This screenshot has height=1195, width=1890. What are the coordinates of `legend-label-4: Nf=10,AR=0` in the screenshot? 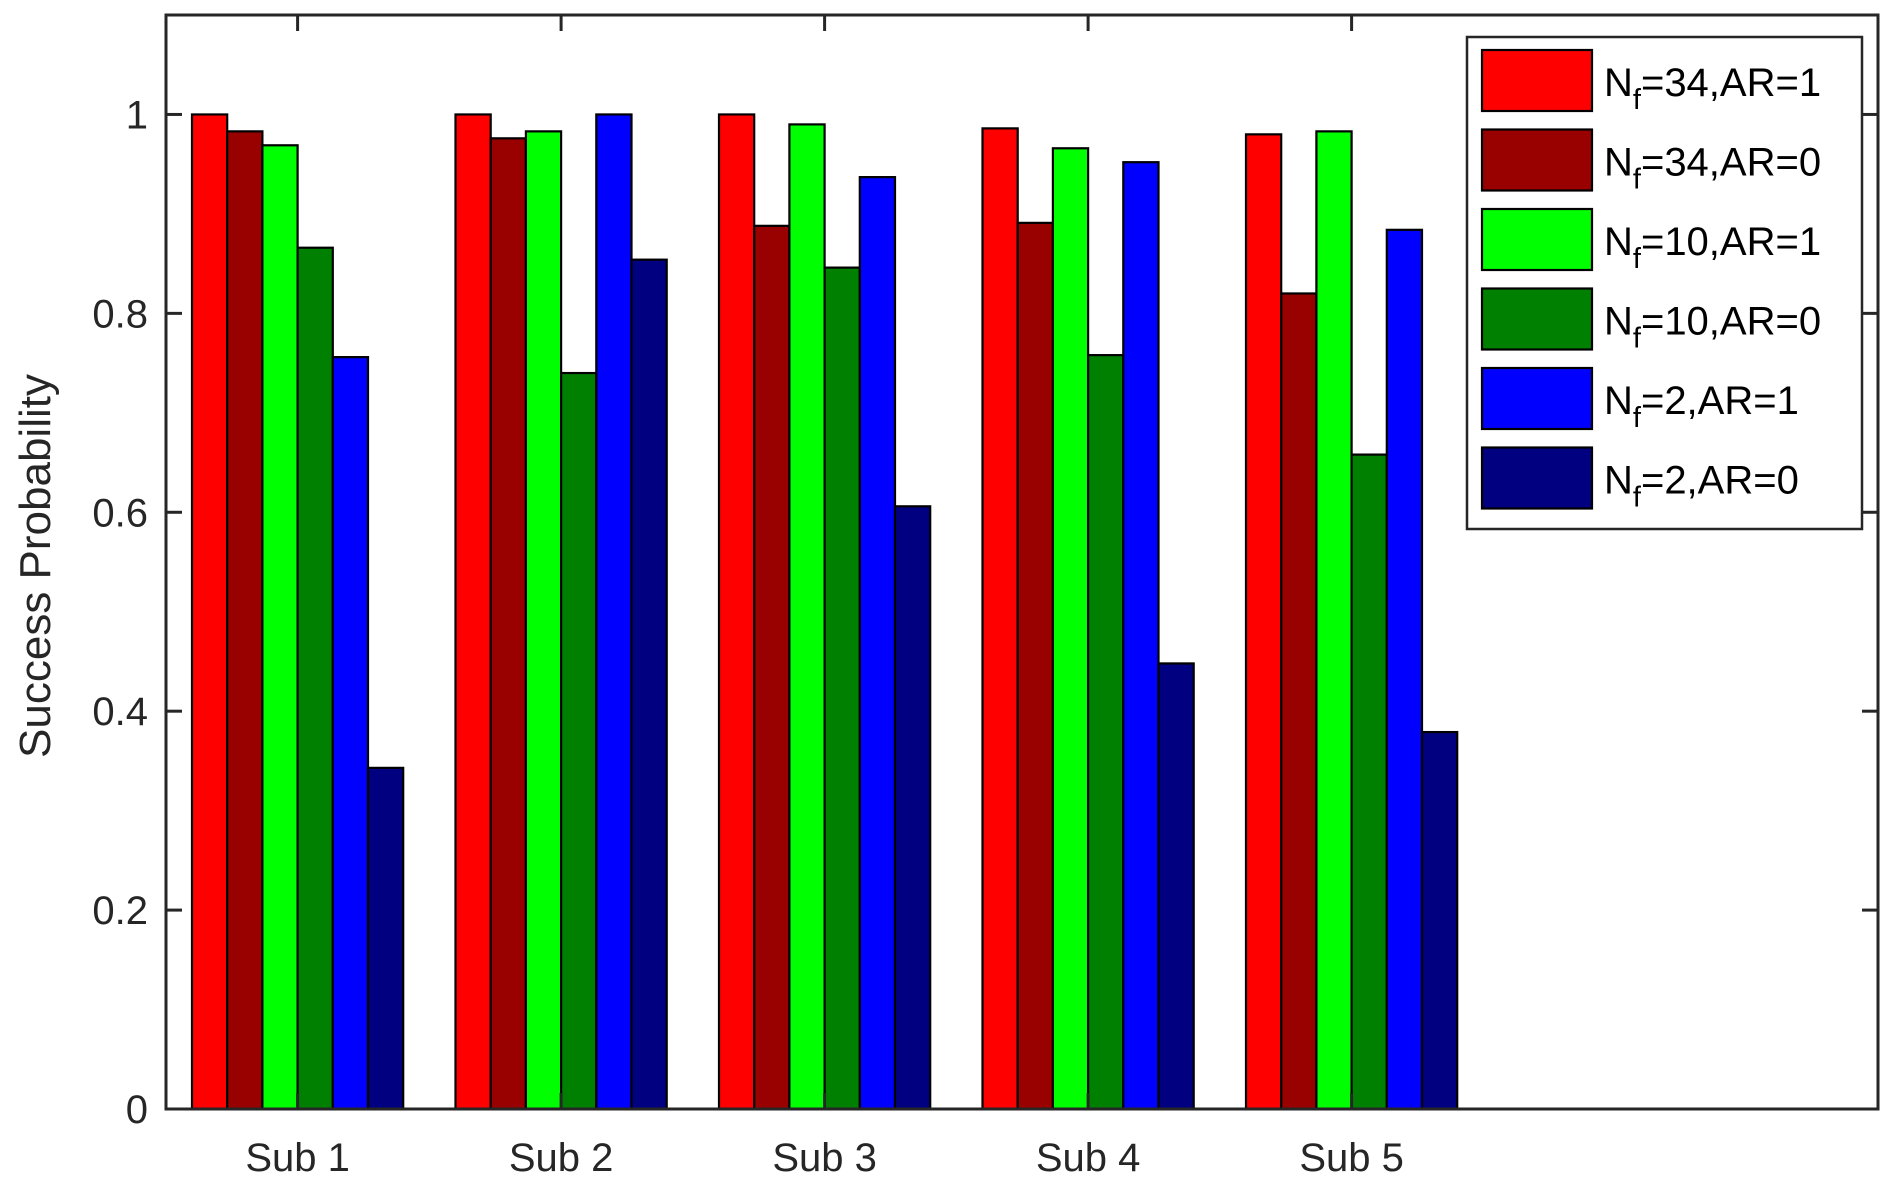 It's located at (1712, 327).